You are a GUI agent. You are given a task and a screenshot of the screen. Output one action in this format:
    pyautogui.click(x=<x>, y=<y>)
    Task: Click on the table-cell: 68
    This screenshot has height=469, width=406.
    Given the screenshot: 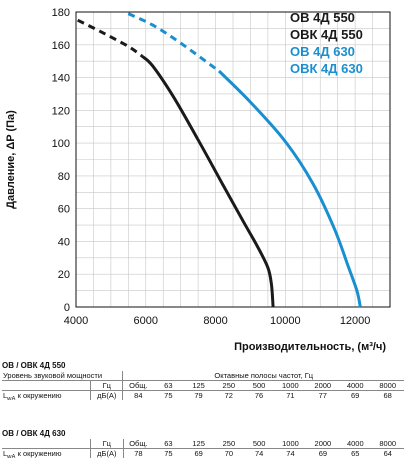 What is the action you would take?
    pyautogui.click(x=387, y=395)
    